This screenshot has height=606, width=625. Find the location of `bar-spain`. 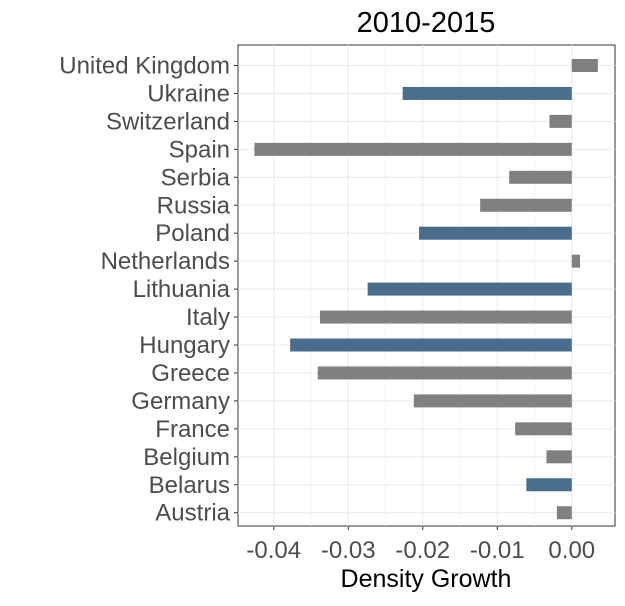

bar-spain is located at coordinates (413, 149).